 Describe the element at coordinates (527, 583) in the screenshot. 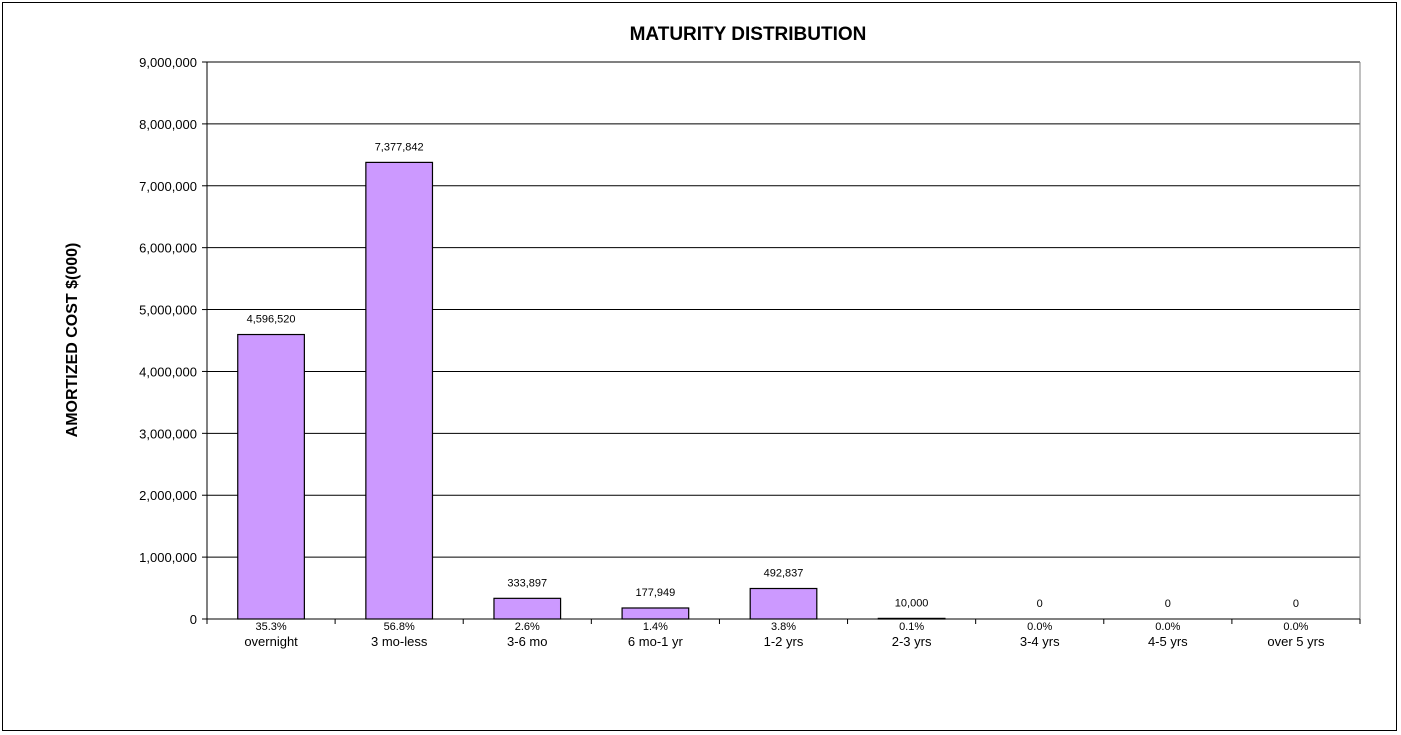

I see `data-label: 333,897` at that location.